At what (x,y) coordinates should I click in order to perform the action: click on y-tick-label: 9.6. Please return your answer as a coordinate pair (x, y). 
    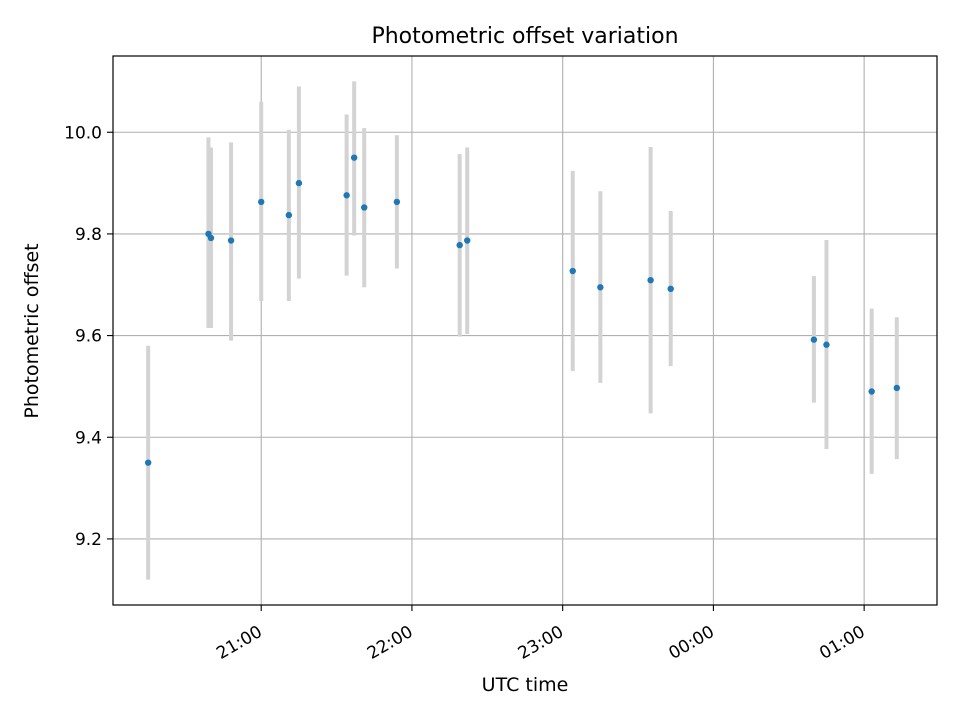
    Looking at the image, I should click on (88, 337).